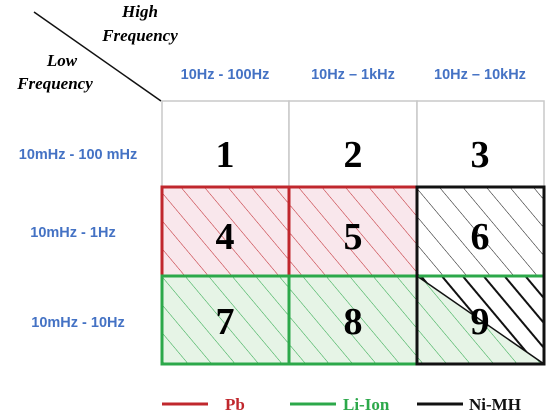 Image resolution: width=550 pixels, height=415 pixels. Describe the element at coordinates (366, 404) in the screenshot. I see `legend-liion-label: Li-Ion` at that location.